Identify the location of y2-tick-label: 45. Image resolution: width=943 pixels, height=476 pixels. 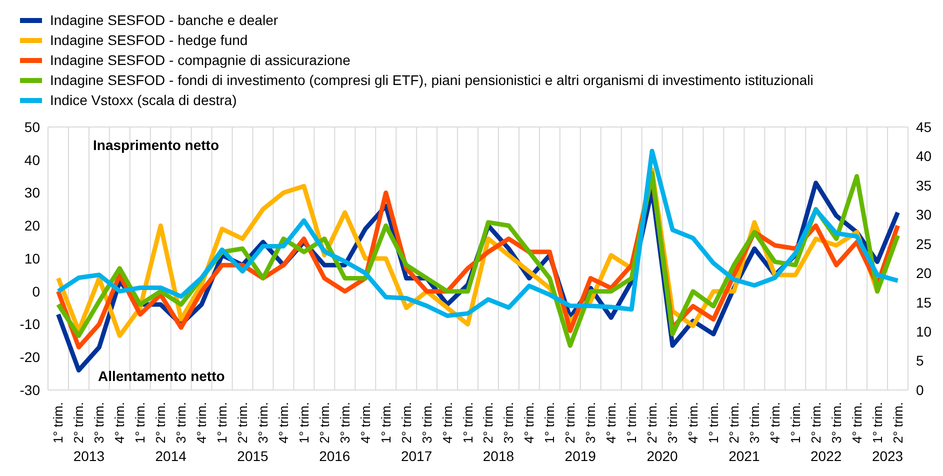
(924, 126).